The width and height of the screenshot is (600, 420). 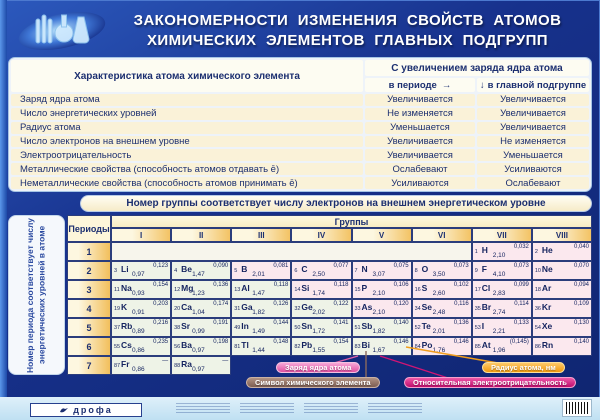 I want to click on radius-value: 0,146, so click(x=461, y=342).